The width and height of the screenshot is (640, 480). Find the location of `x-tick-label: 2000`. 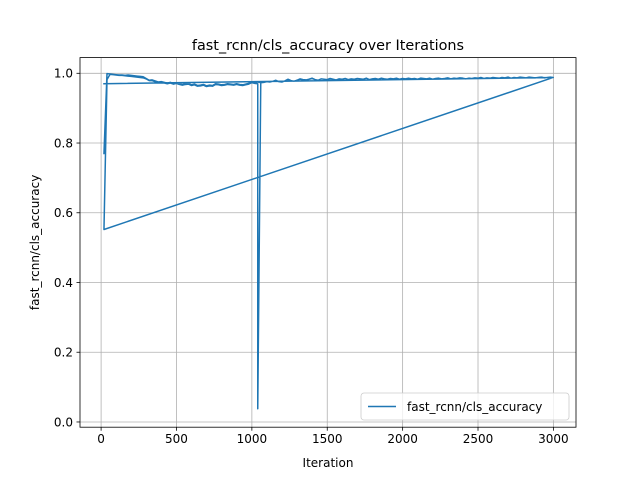

x-tick-label: 2000 is located at coordinates (402, 439).